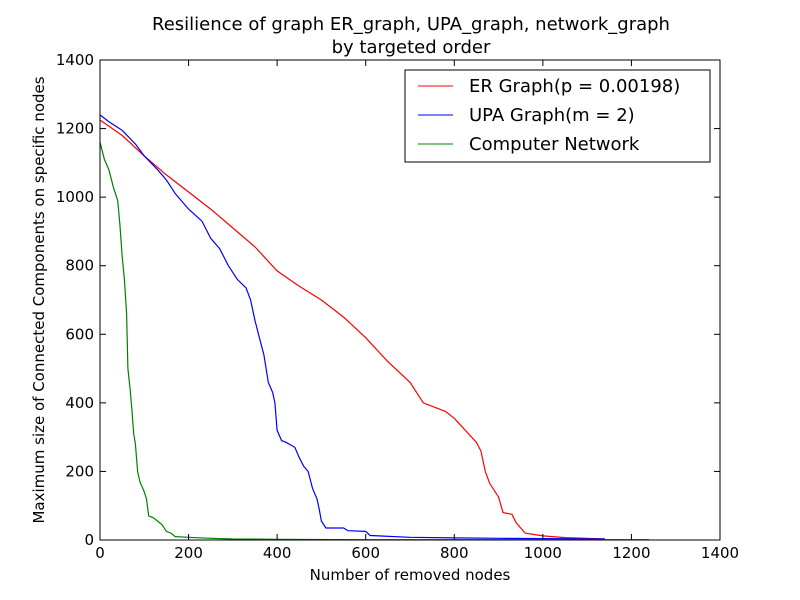  I want to click on y-tick-label: 1000, so click(75, 197).